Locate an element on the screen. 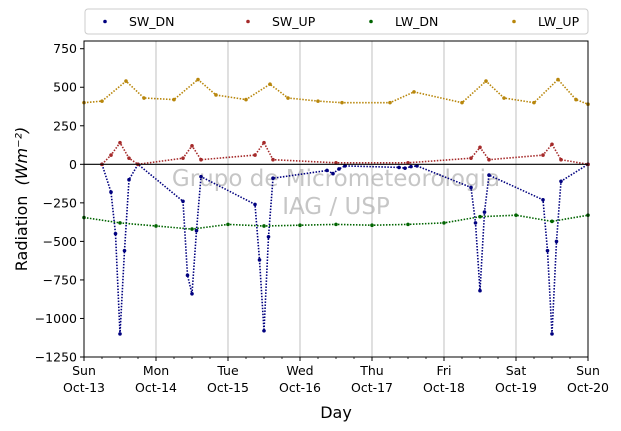 The width and height of the screenshot is (621, 431). legend-label: SW_UP is located at coordinates (294, 21).